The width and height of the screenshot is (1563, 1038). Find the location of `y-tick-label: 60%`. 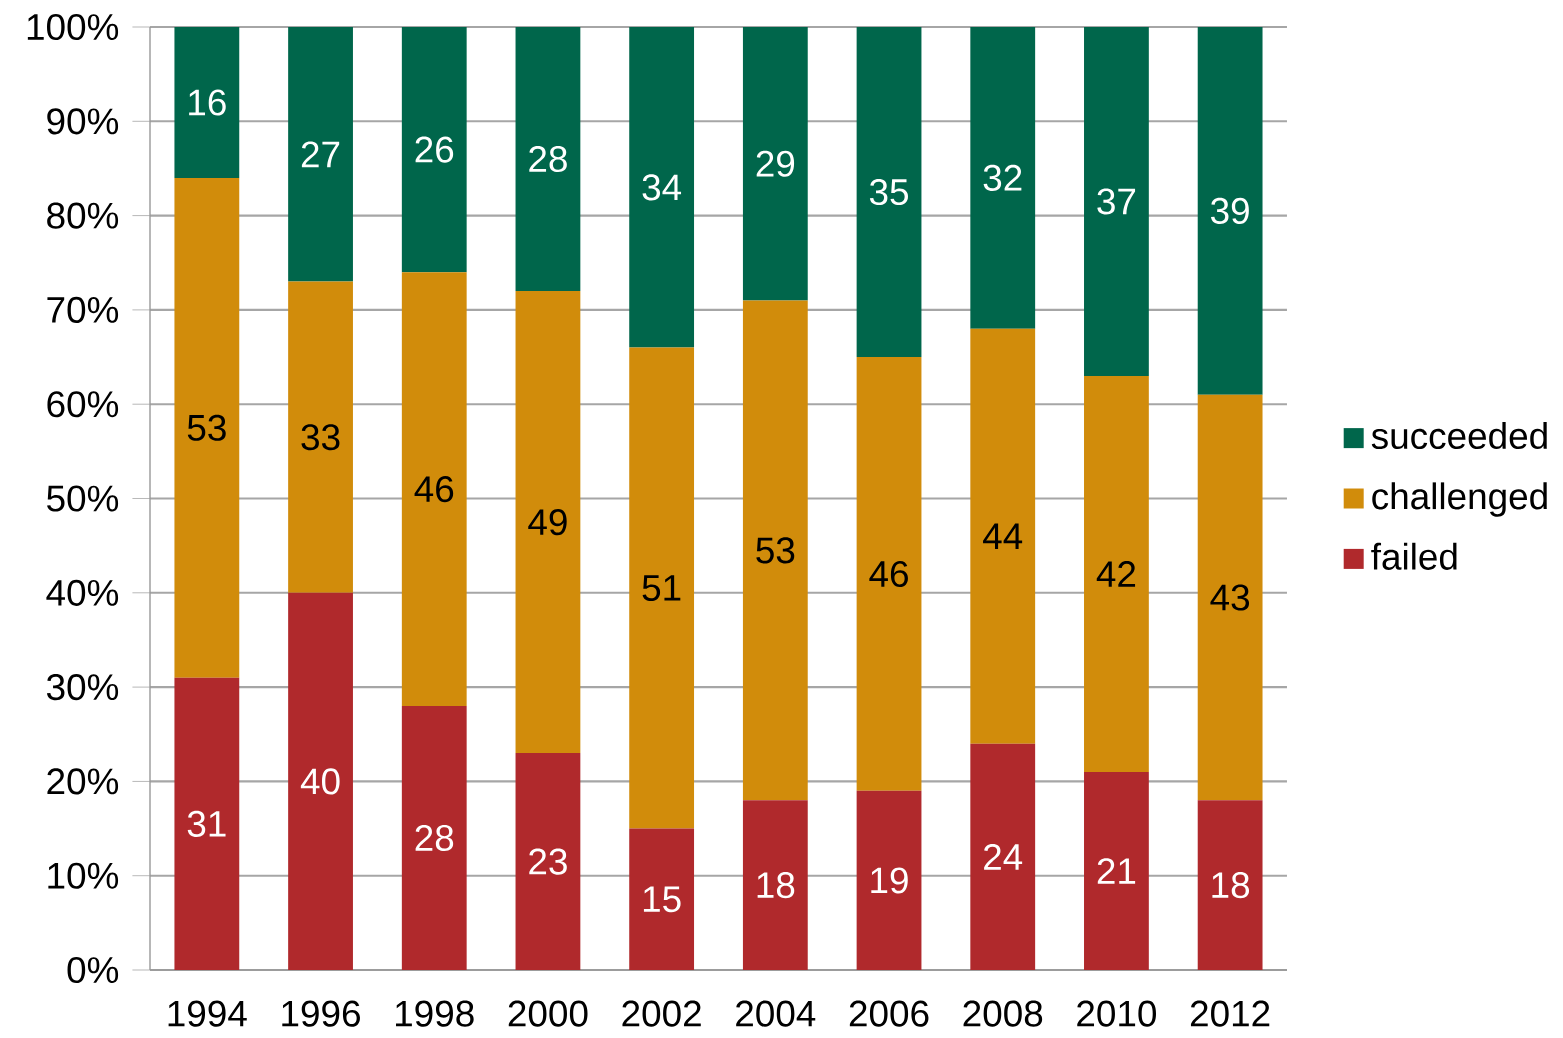

y-tick-label: 60% is located at coordinates (83, 404).